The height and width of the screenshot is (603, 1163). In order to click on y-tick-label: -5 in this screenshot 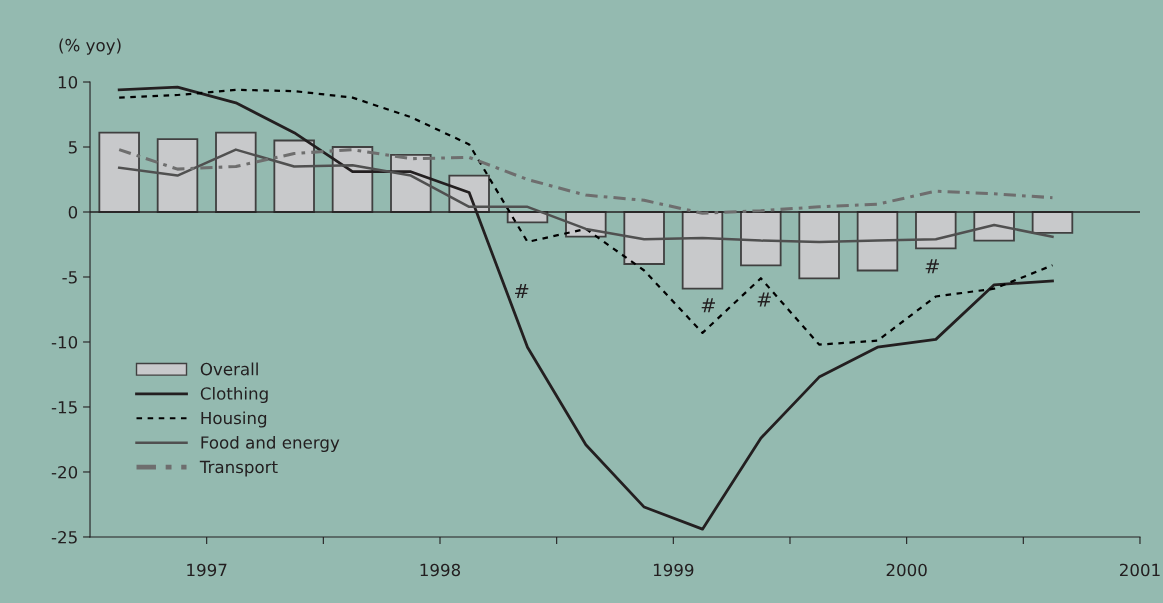, I will do `click(69, 277)`.